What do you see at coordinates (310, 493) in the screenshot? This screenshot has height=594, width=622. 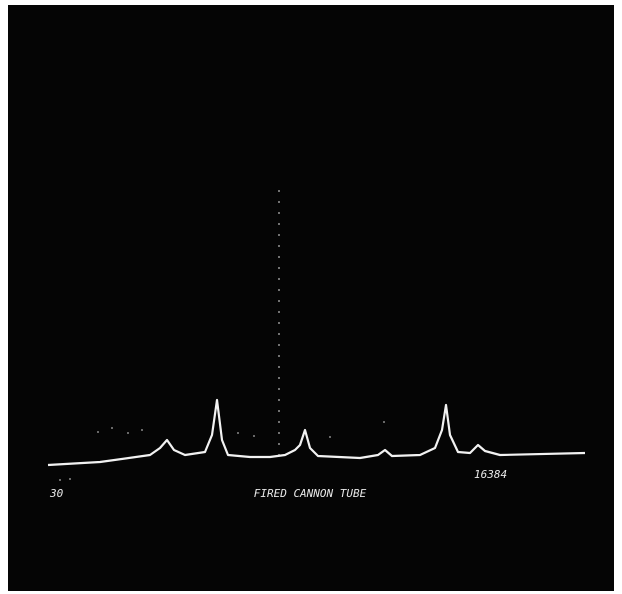 I see `title-label: FIRED CANNON TUBE` at bounding box center [310, 493].